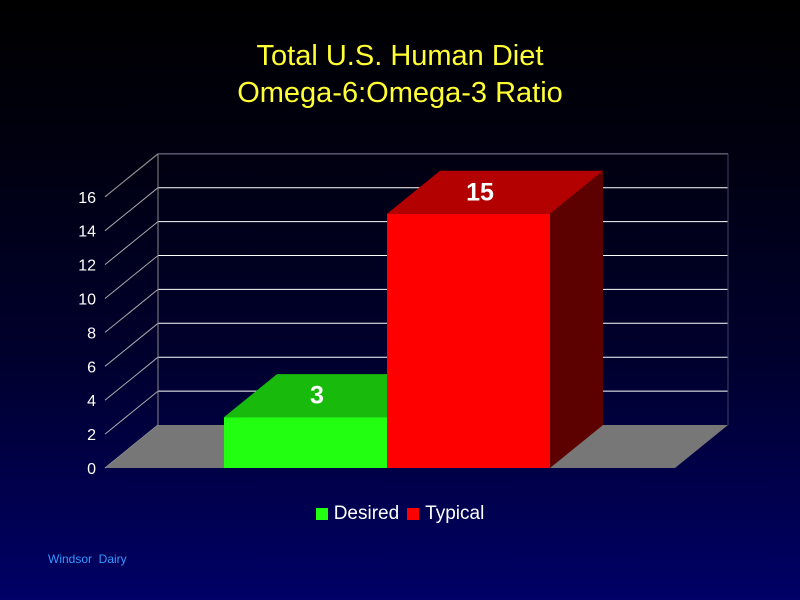 The image size is (800, 600). What do you see at coordinates (87, 198) in the screenshot?
I see `y-tick-label: 16` at bounding box center [87, 198].